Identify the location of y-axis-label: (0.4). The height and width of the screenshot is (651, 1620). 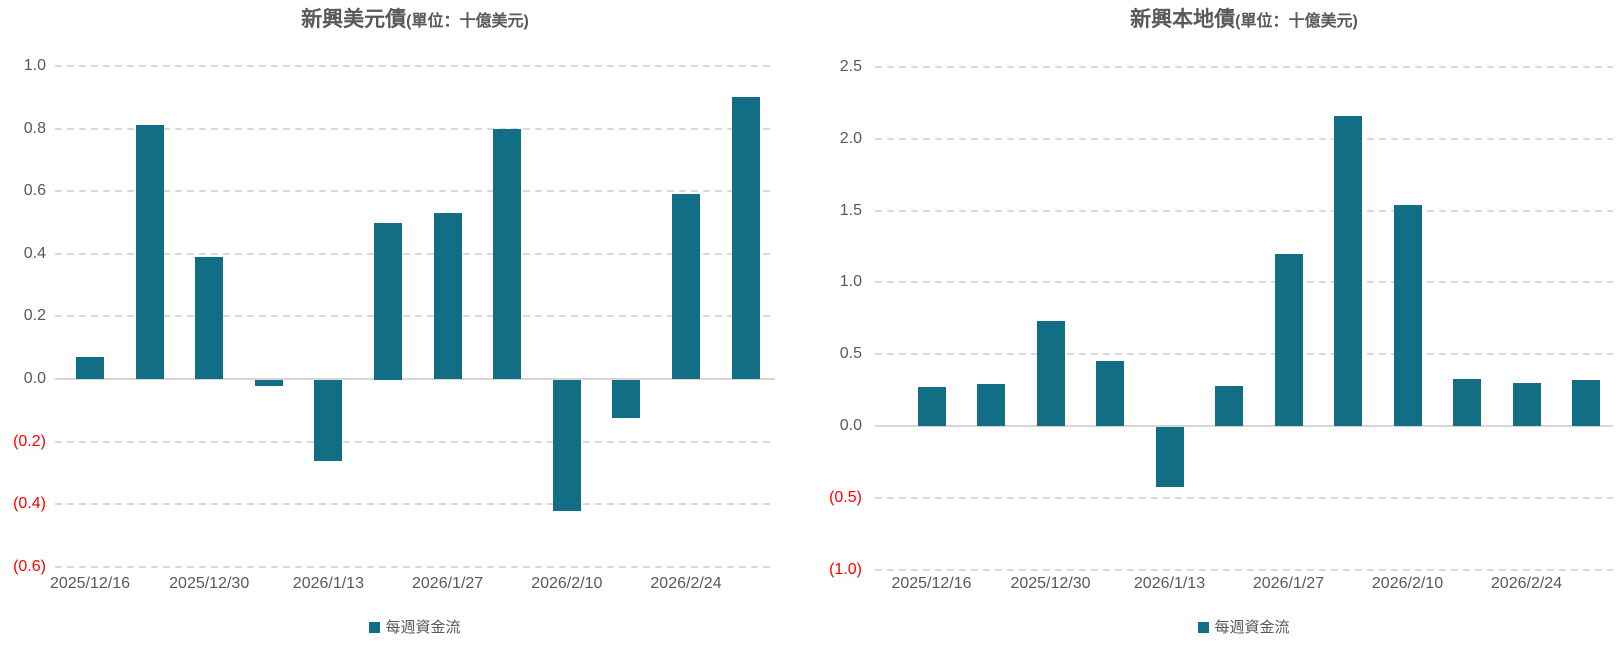
(29, 504).